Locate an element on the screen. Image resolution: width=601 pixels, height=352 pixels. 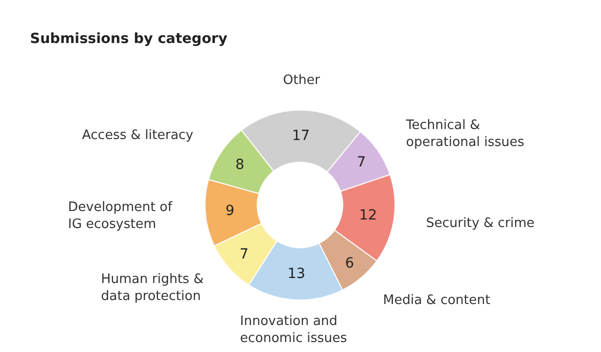
data-label: 6 is located at coordinates (349, 264).